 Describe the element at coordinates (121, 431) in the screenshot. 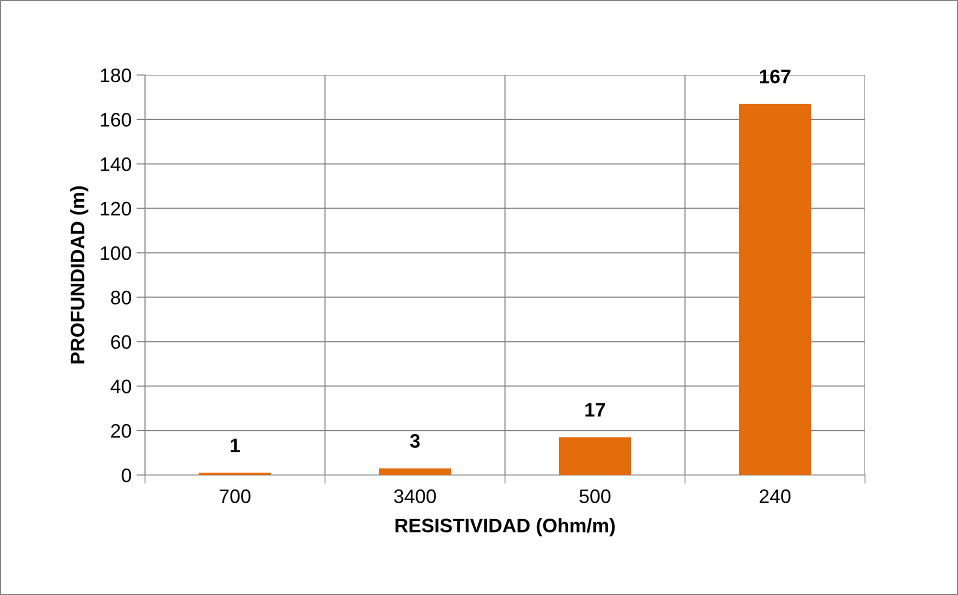

I see `y-tick-label: 20` at that location.